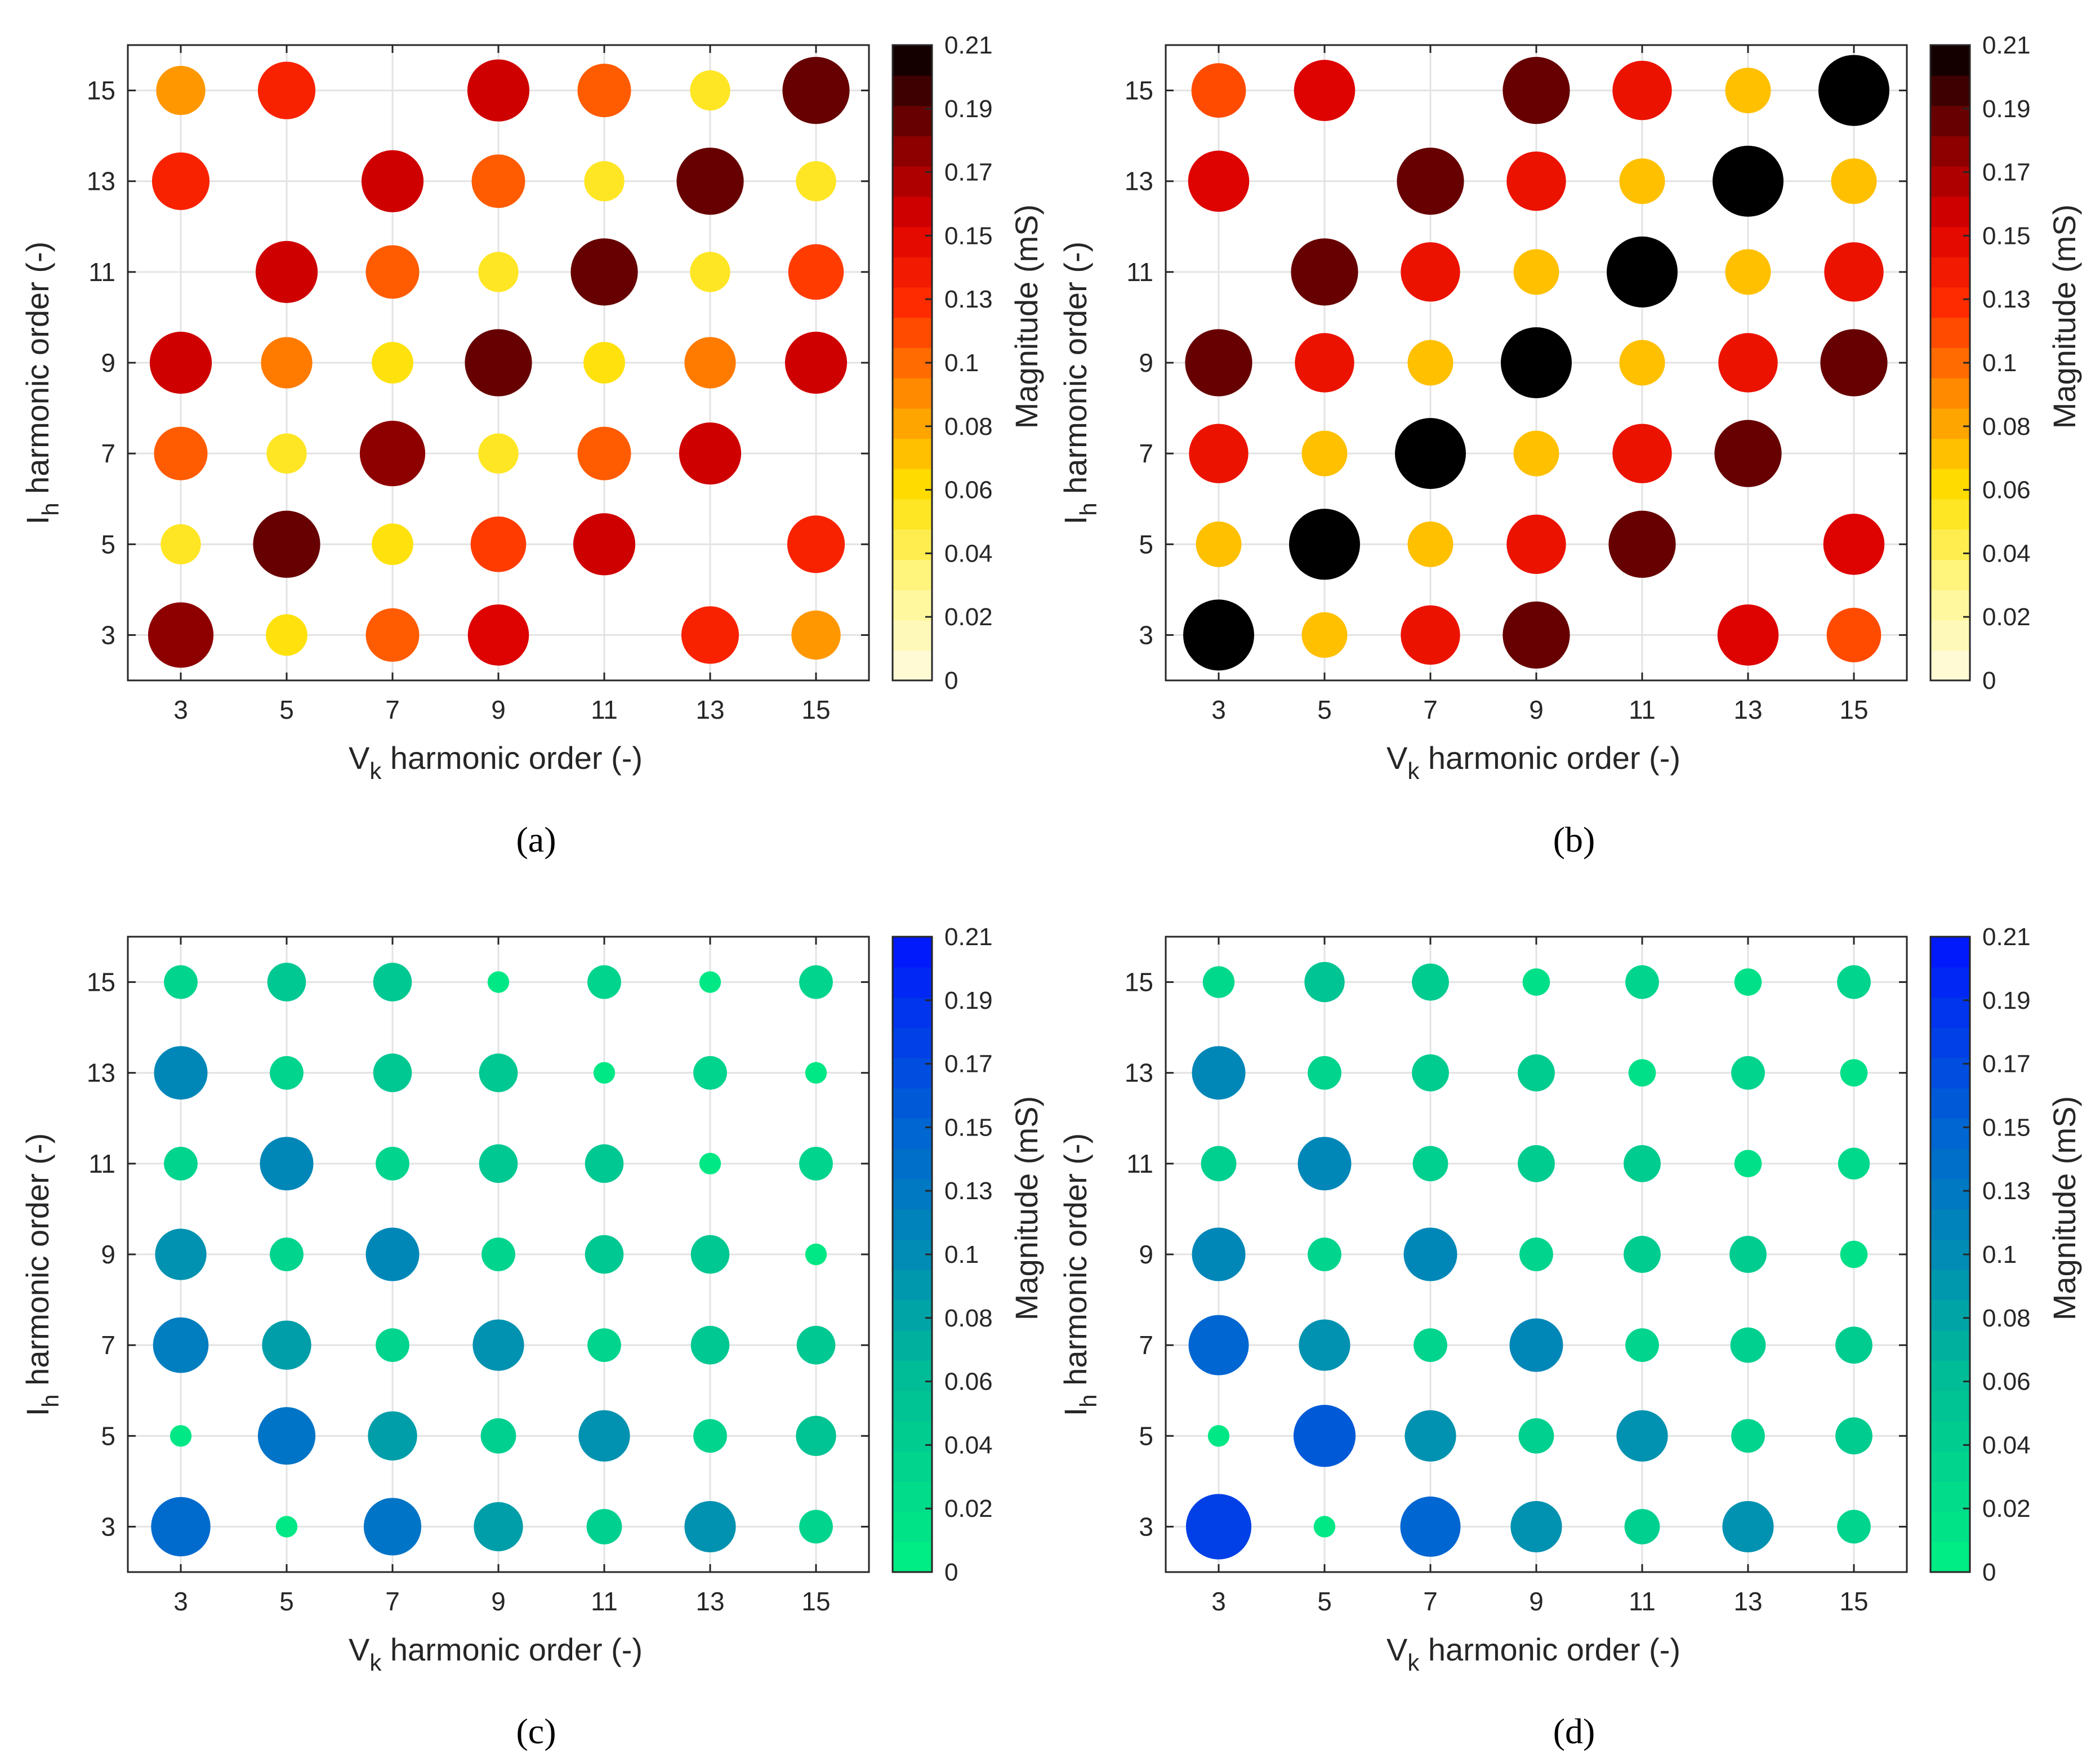 Image resolution: width=2100 pixels, height=1763 pixels. What do you see at coordinates (2007, 937) in the screenshot?
I see `panel-d-colorbar-tick-label: 0.21` at bounding box center [2007, 937].